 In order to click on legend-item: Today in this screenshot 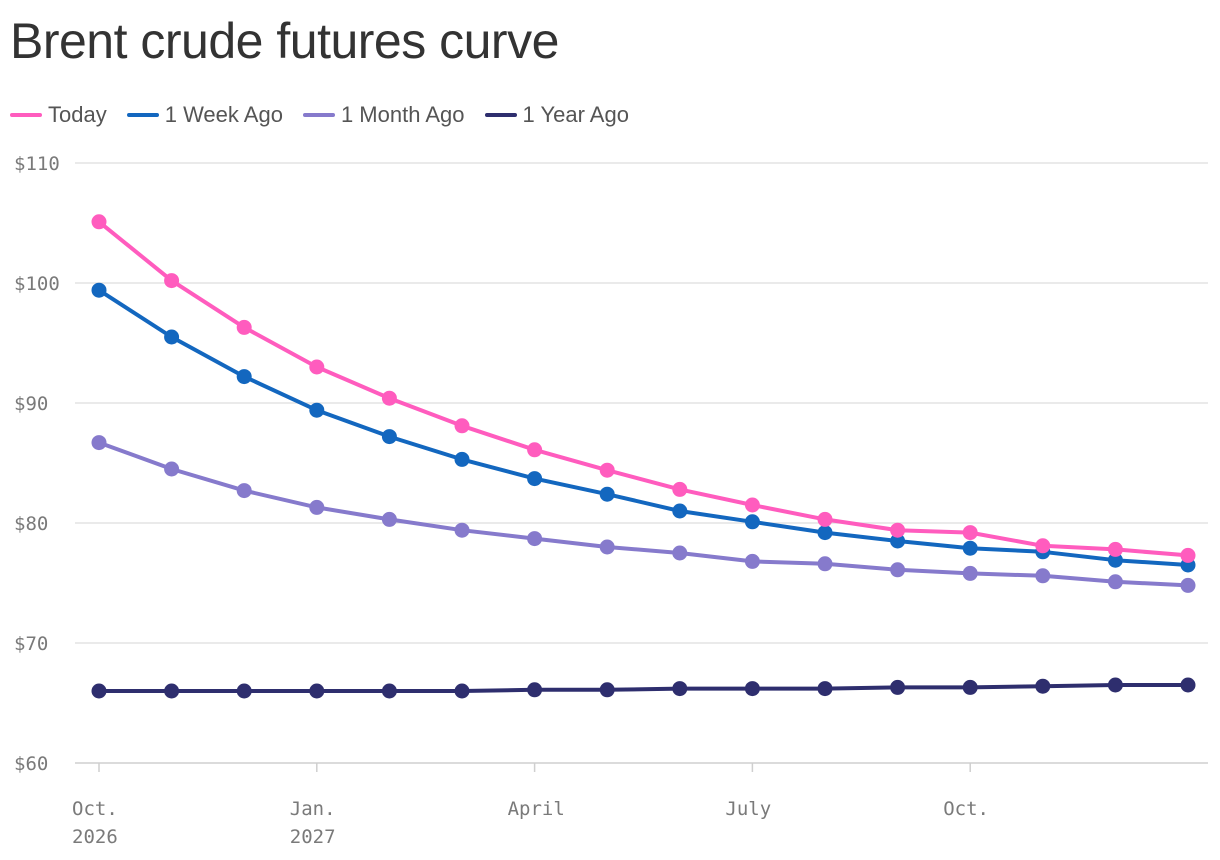, I will do `click(58, 115)`.